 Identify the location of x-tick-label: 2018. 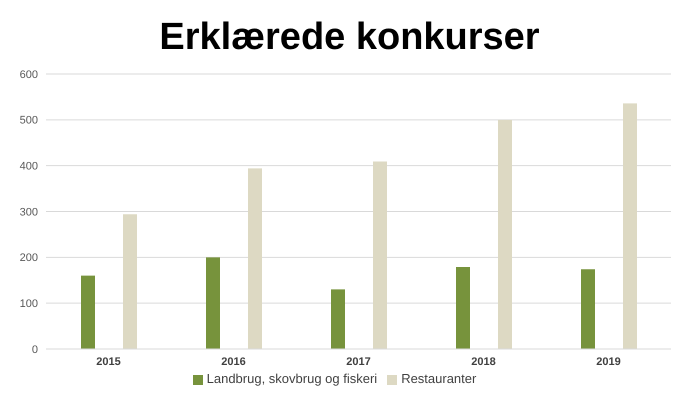
(483, 362).